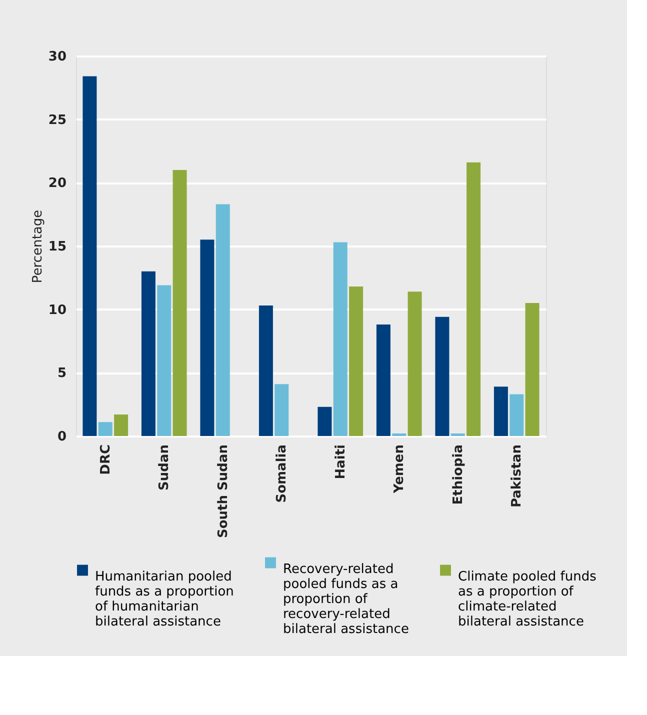 The height and width of the screenshot is (715, 647). Describe the element at coordinates (61, 437) in the screenshot. I see `y-tick-label: 0` at that location.